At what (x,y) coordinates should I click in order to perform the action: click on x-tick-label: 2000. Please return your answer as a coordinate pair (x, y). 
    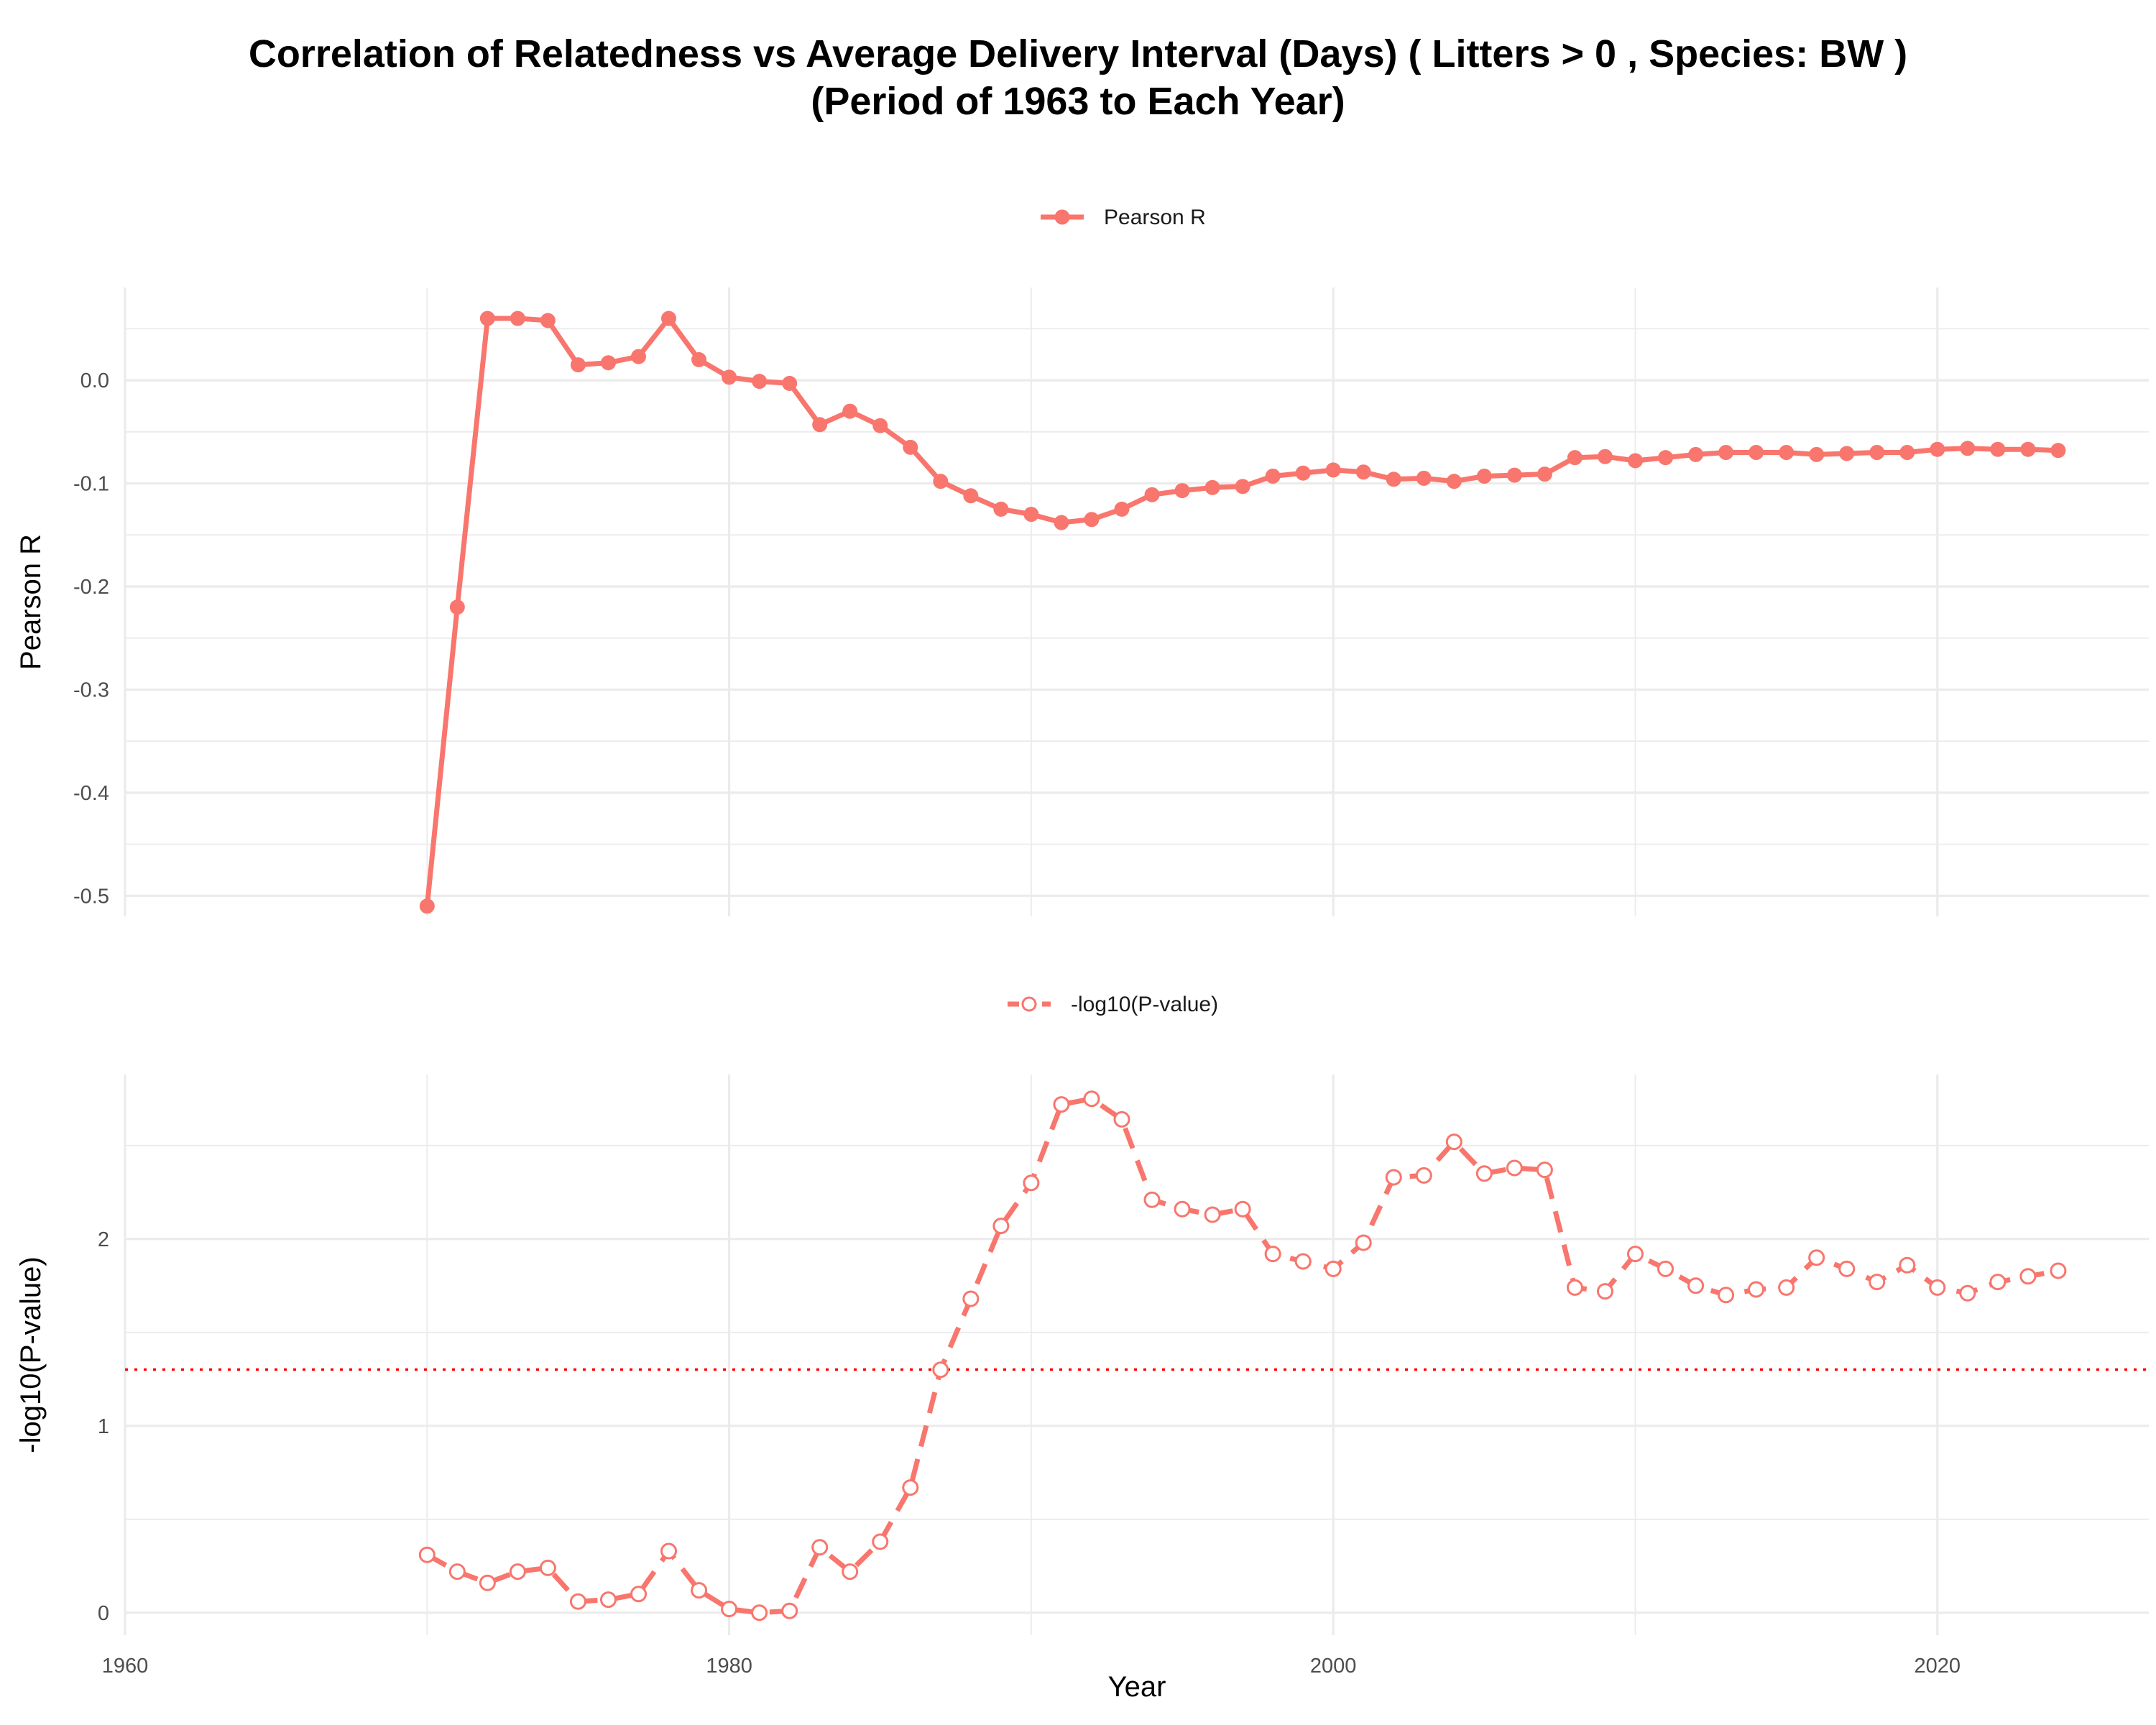
    Looking at the image, I should click on (1333, 1666).